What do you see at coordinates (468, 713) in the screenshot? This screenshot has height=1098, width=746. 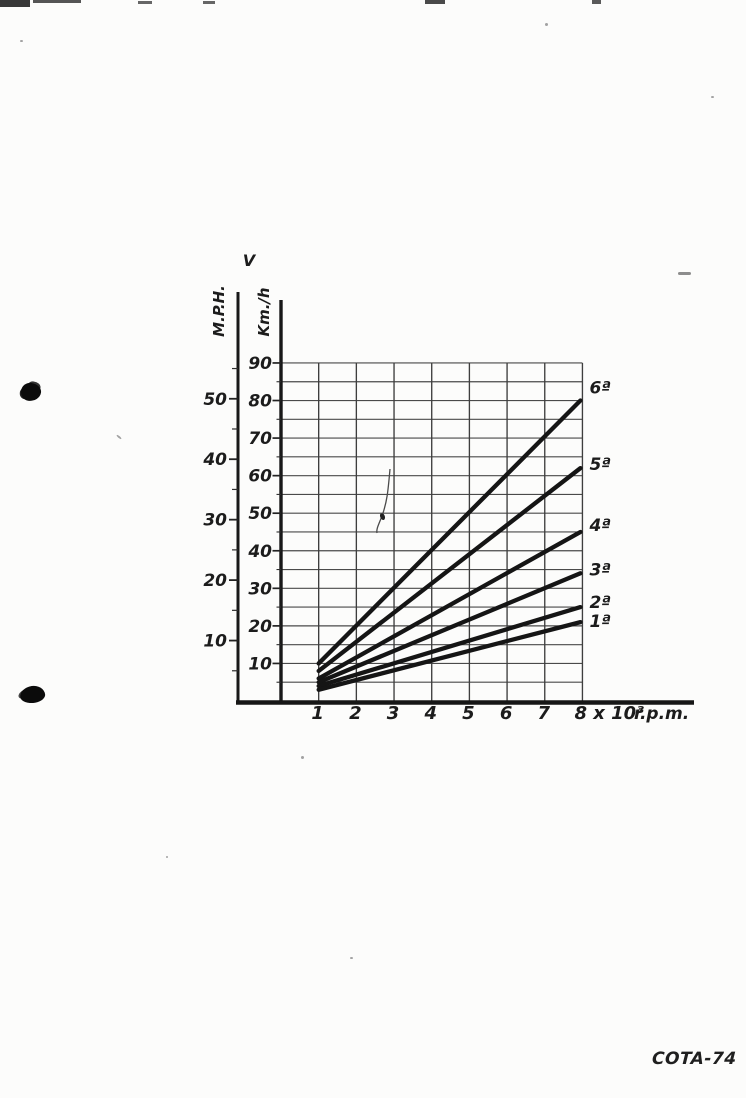 I see `x-tick-label: 5` at bounding box center [468, 713].